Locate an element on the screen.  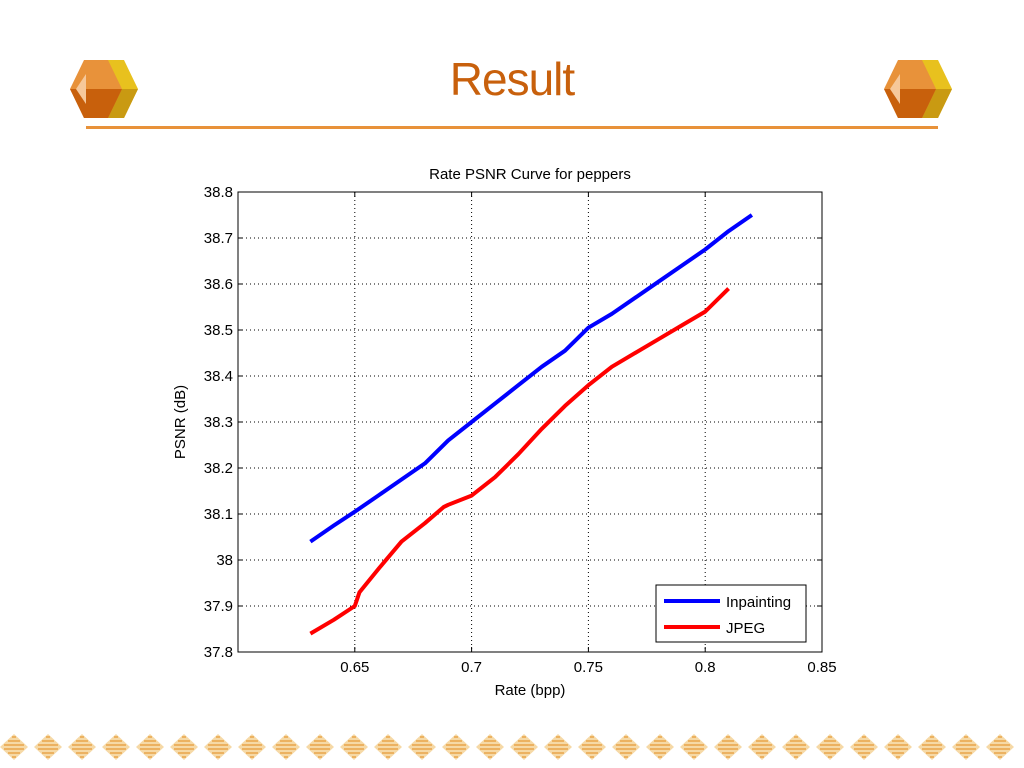
x-tick-label: 0.85 is located at coordinates (821, 667).